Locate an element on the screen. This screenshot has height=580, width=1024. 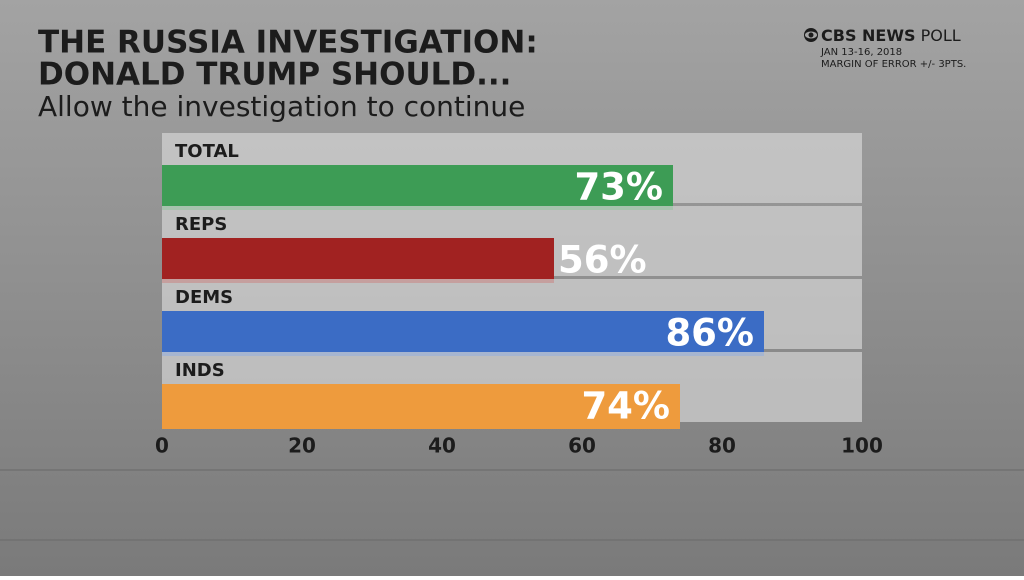
value-label: 56% is located at coordinates (602, 260).